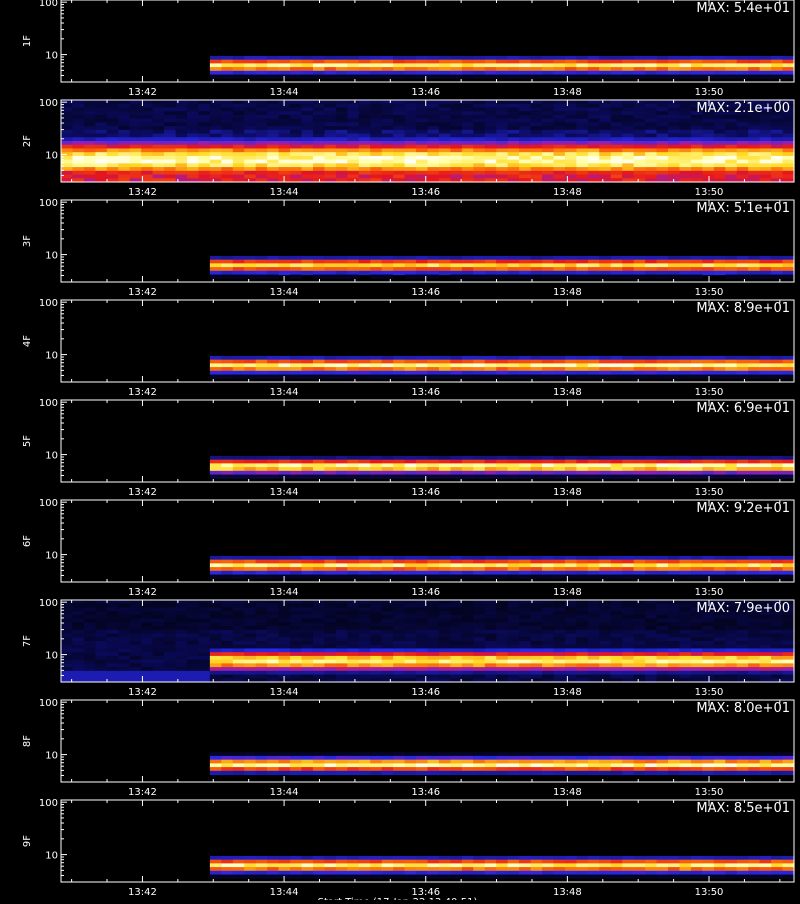  I want to click on x-tick-label: 13:46, so click(425, 592).